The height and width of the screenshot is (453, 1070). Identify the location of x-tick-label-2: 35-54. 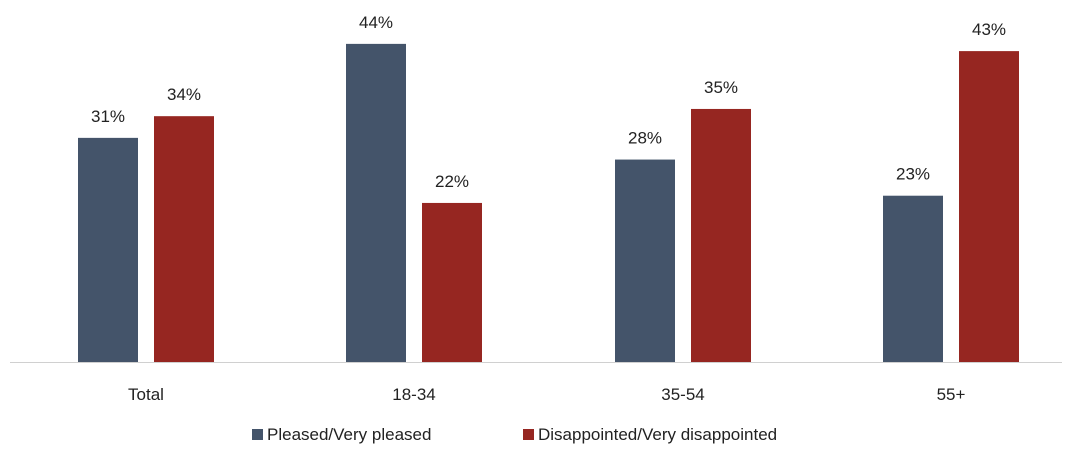
(682, 394).